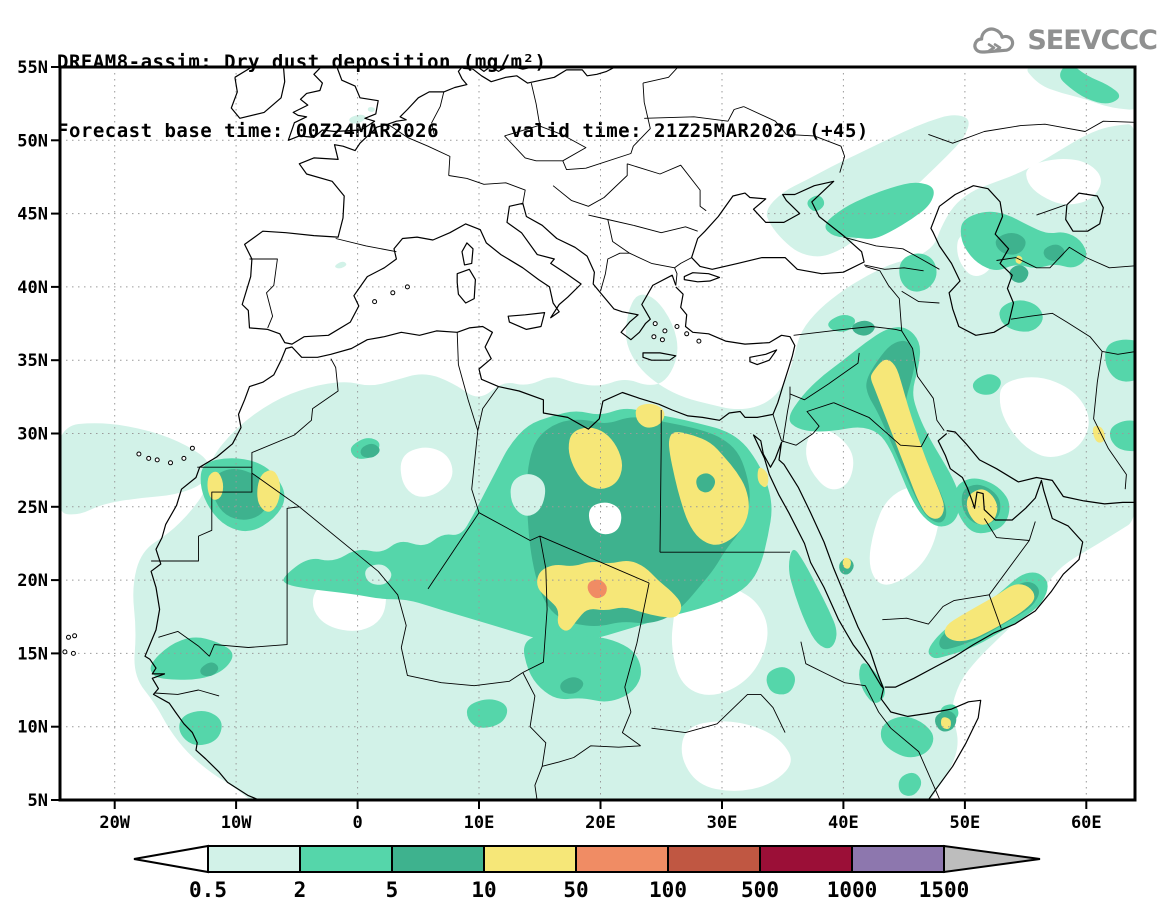 Image resolution: width=1165 pixels, height=907 pixels. What do you see at coordinates (32, 435) in the screenshot?
I see `latitude-axis-label: 30N` at bounding box center [32, 435].